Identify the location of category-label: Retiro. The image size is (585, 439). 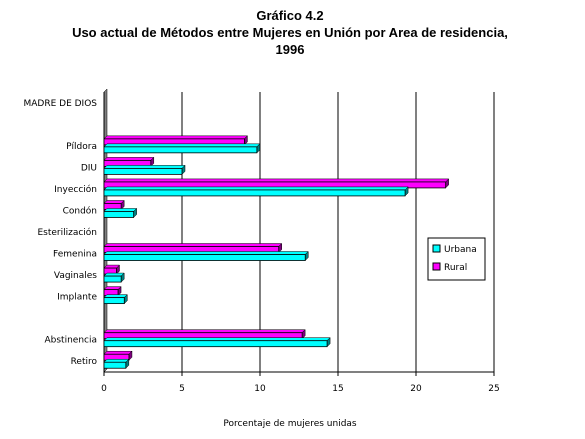
(84, 362).